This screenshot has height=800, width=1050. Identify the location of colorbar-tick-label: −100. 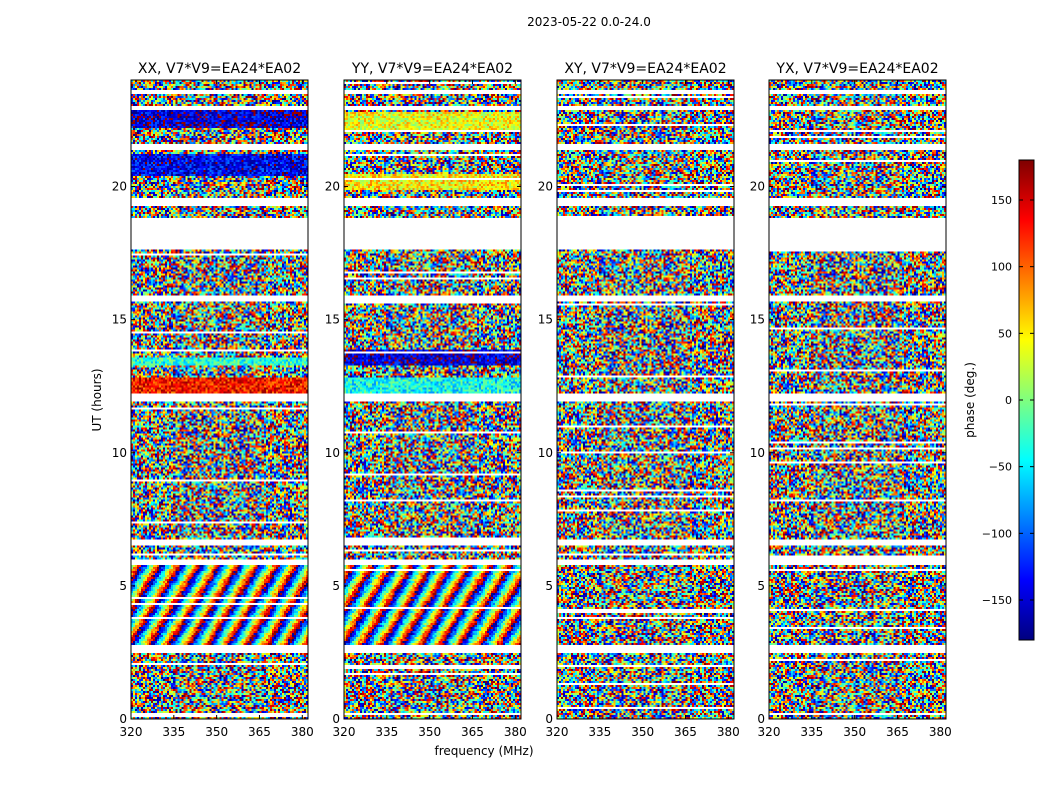
(997, 533).